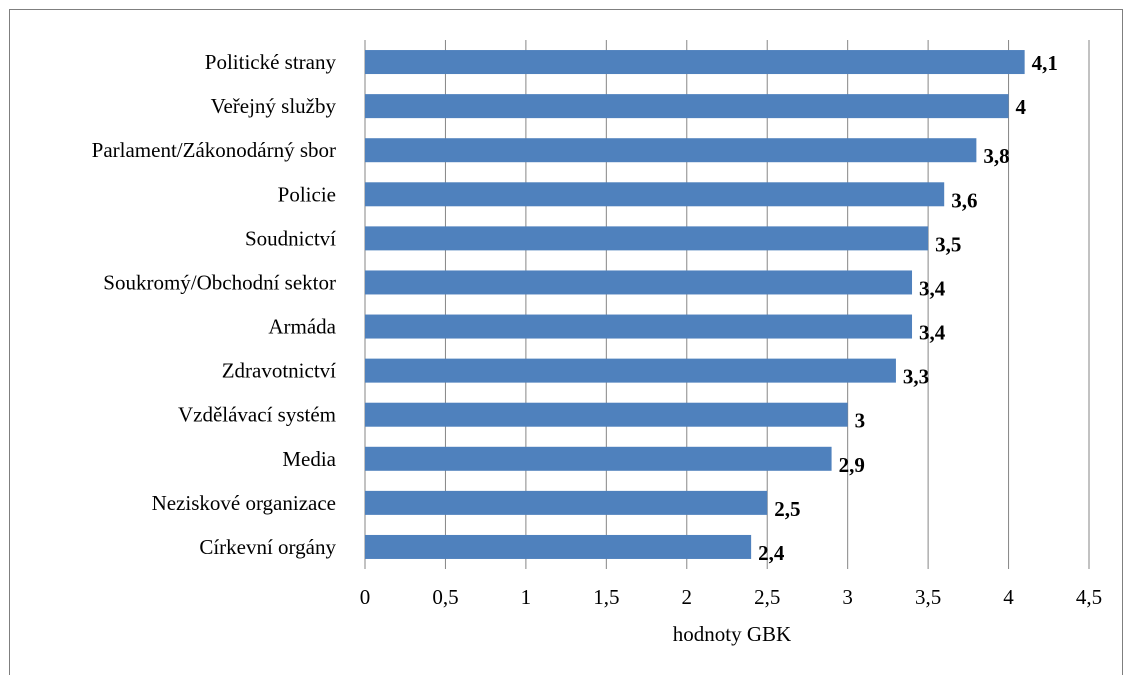 Image resolution: width=1123 pixels, height=675 pixels. What do you see at coordinates (307, 194) in the screenshot?
I see `category-label: Policie` at bounding box center [307, 194].